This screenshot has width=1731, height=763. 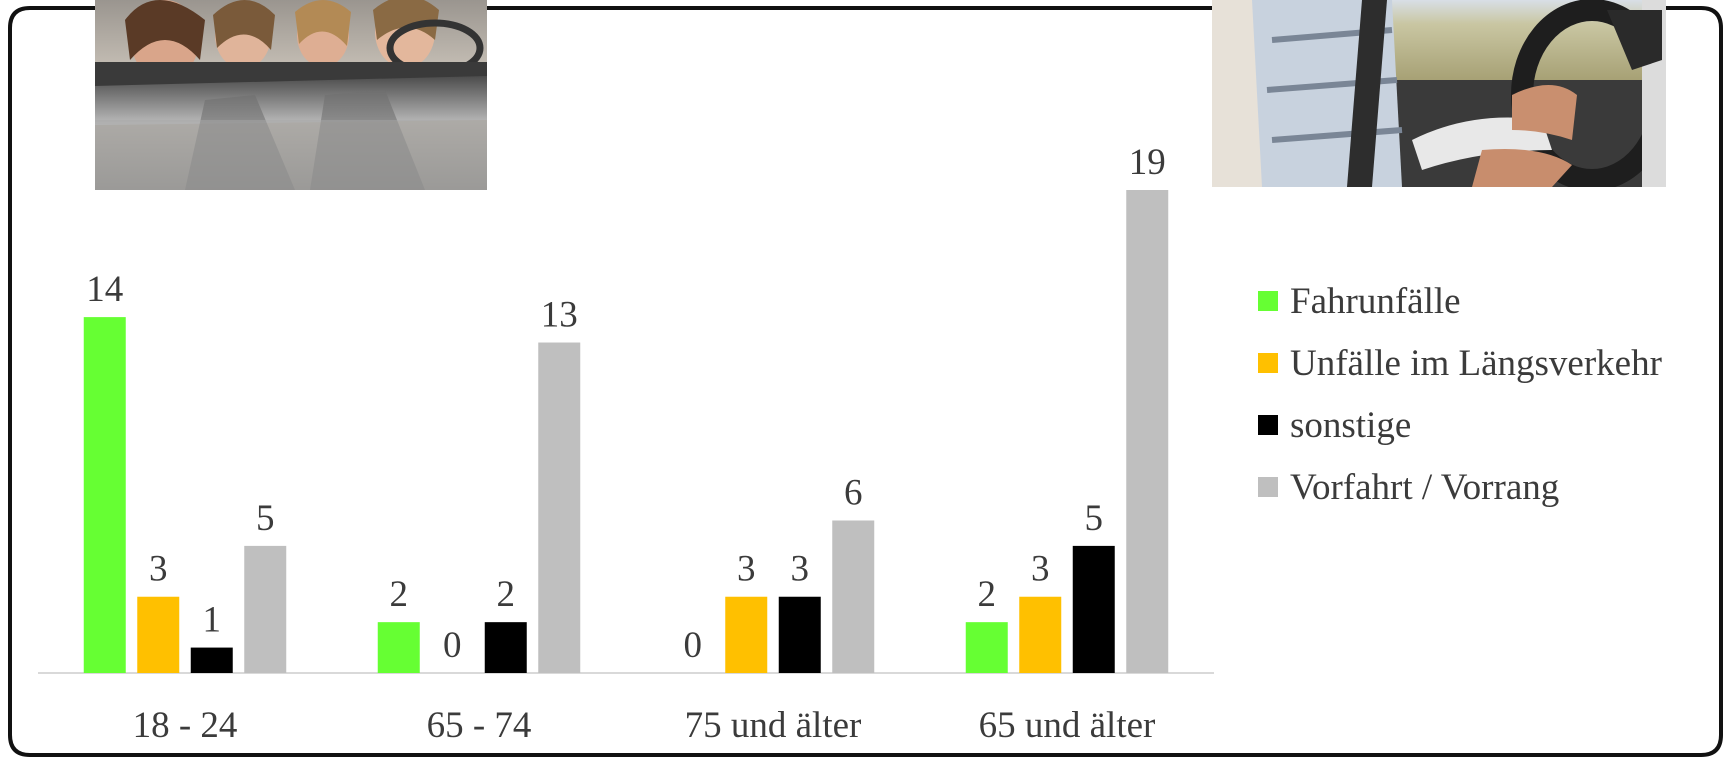 I want to click on legend-item-1: Unfälle im Längsverkehr, so click(x=1460, y=363).